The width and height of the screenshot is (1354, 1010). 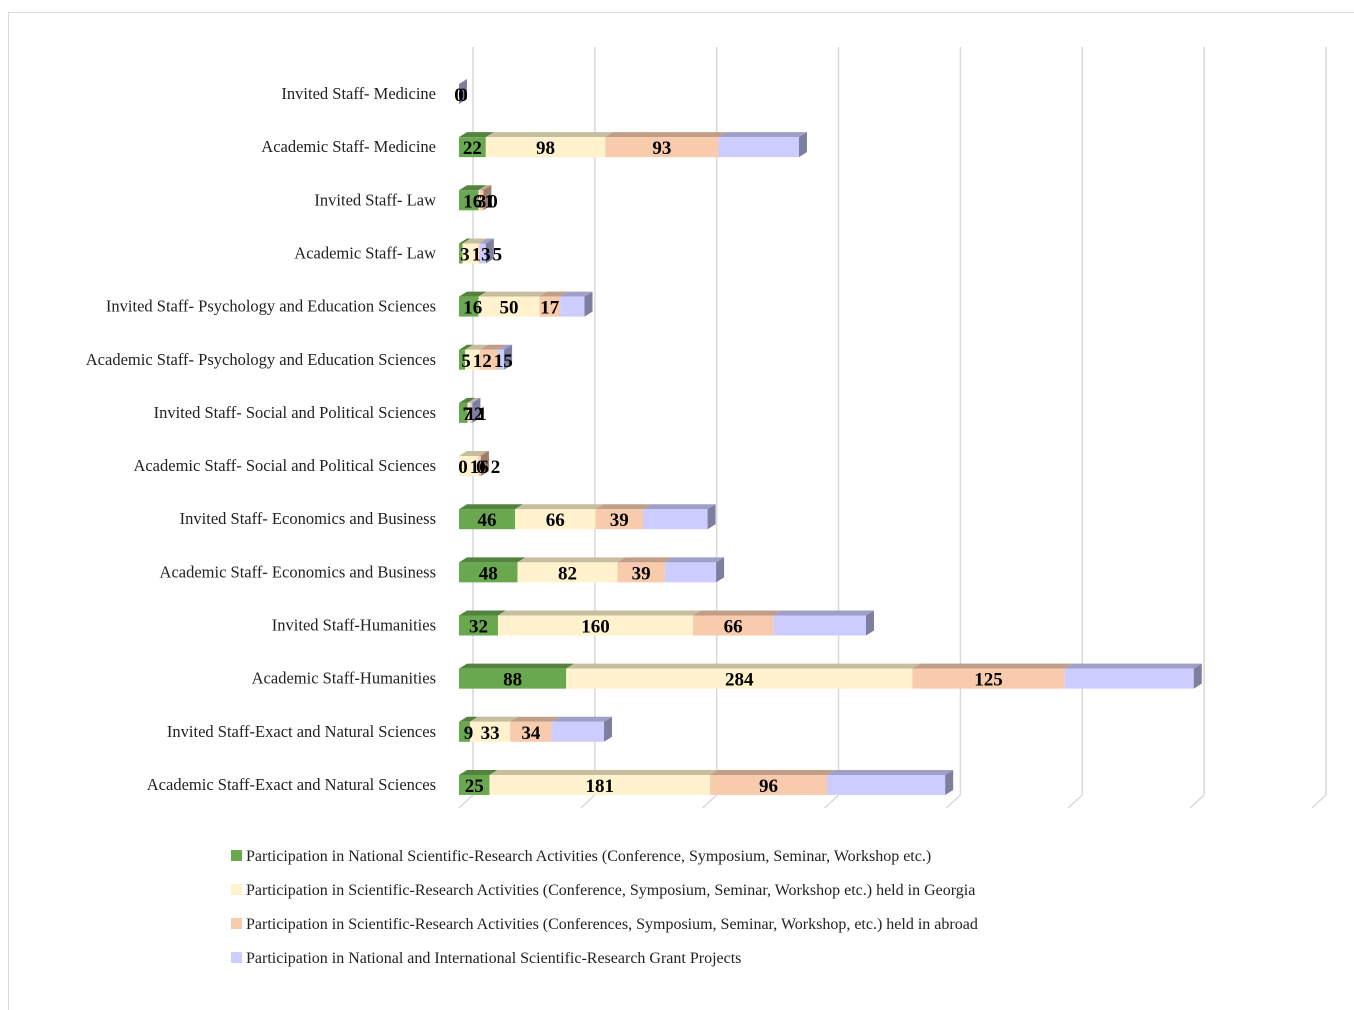 I want to click on legend-swatch, so click(x=236, y=855).